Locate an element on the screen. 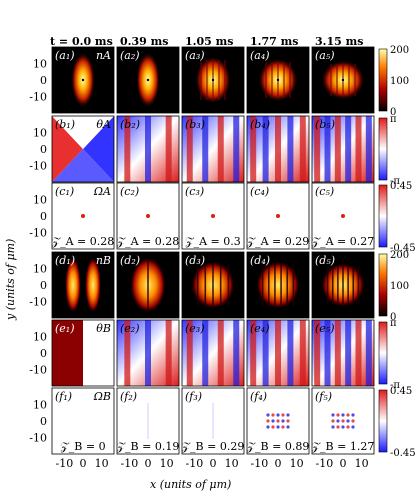  quantity-label: ΩA is located at coordinates (102, 191).